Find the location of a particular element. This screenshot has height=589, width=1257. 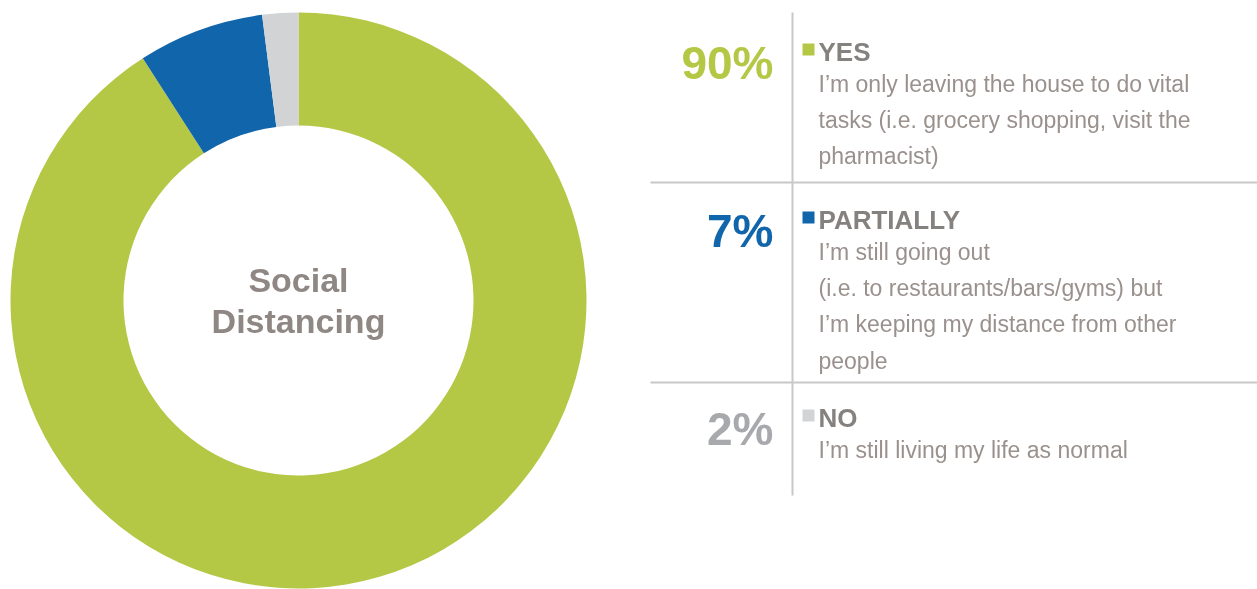

legend-label: YES is located at coordinates (844, 51).